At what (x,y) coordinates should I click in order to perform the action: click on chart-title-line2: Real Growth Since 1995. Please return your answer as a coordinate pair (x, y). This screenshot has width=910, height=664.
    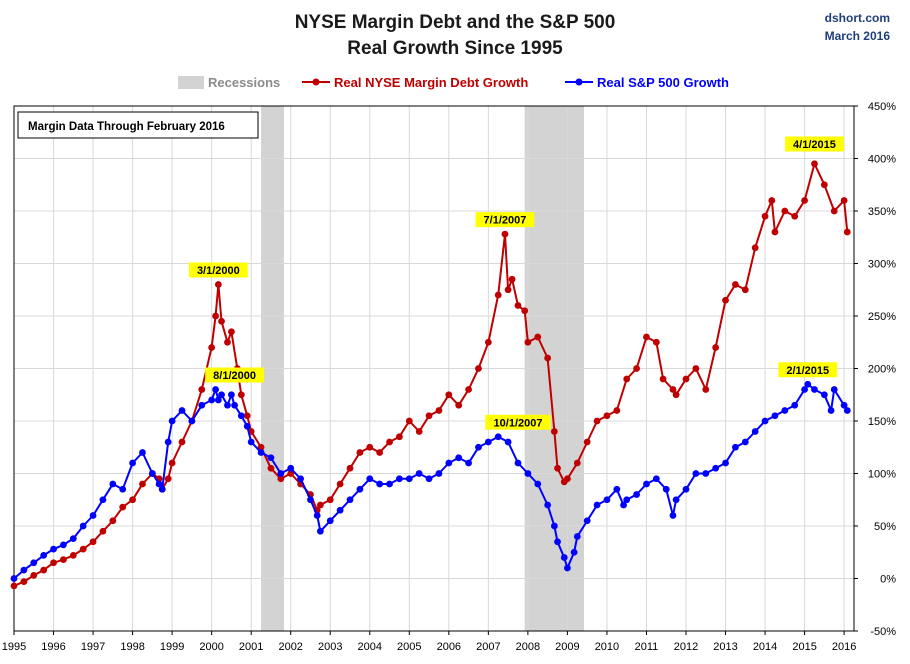
    Looking at the image, I should click on (455, 48).